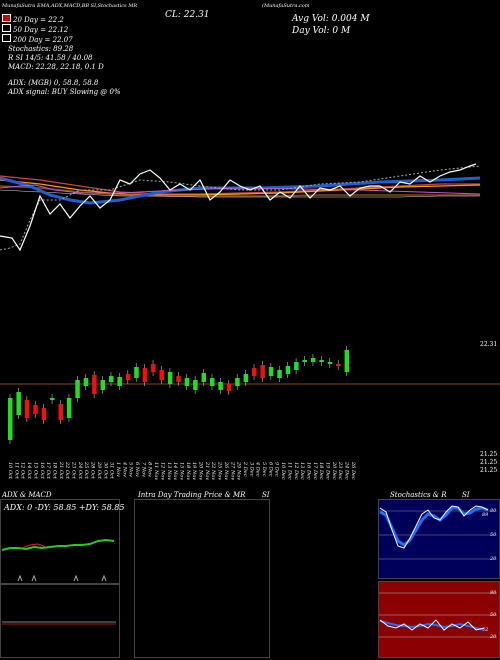 This screenshot has height=660, width=500. What do you see at coordinates (175, 471) in the screenshot?
I see `date-label: 14 Nov` at bounding box center [175, 471].